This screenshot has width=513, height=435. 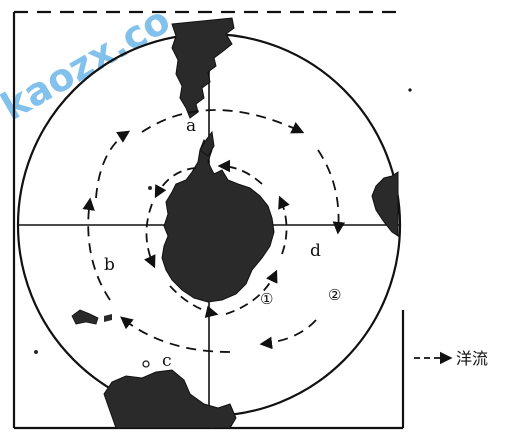 I want to click on label-b: b, so click(x=109, y=265).